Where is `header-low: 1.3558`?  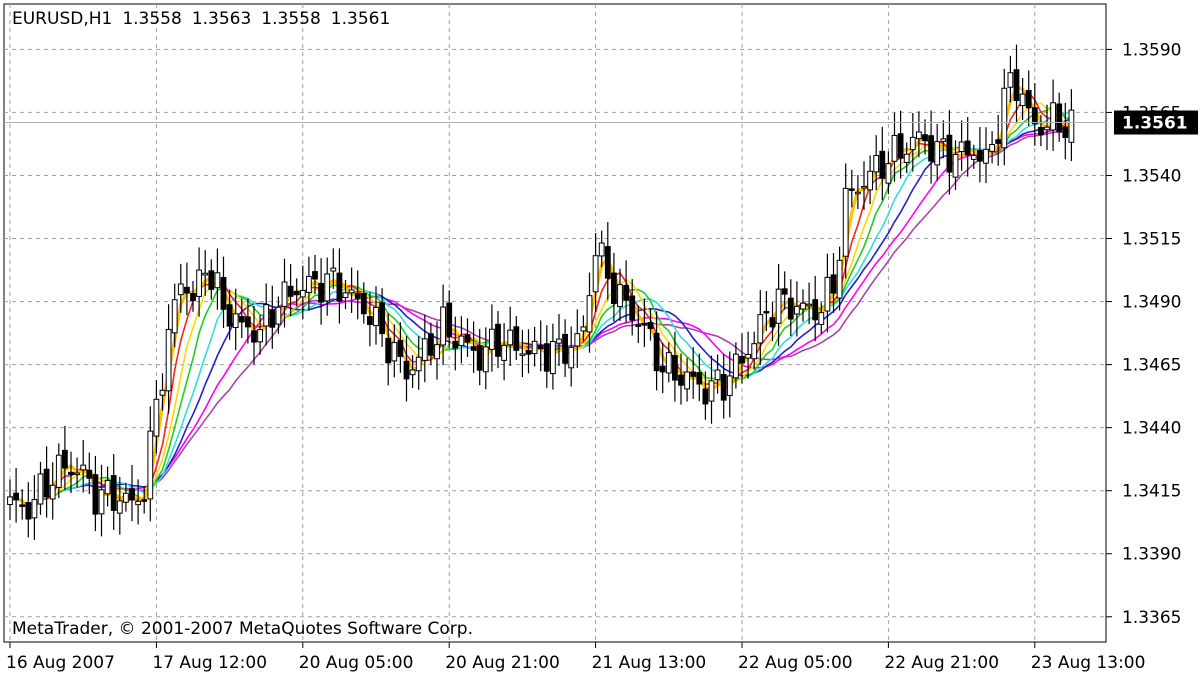 header-low: 1.3558 is located at coordinates (290, 19).